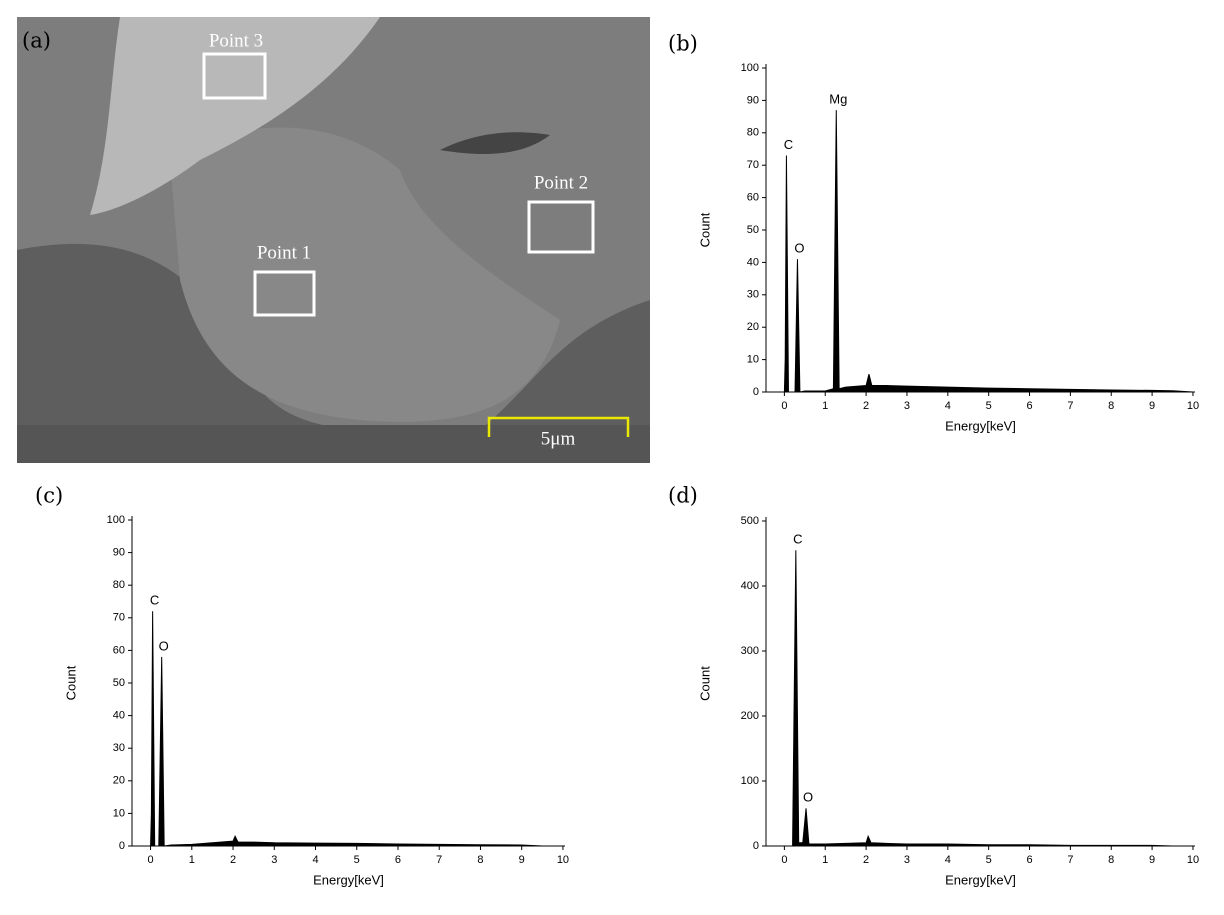 The width and height of the screenshot is (1224, 915). What do you see at coordinates (750, 651) in the screenshot?
I see `y-tick-label: 300` at bounding box center [750, 651].